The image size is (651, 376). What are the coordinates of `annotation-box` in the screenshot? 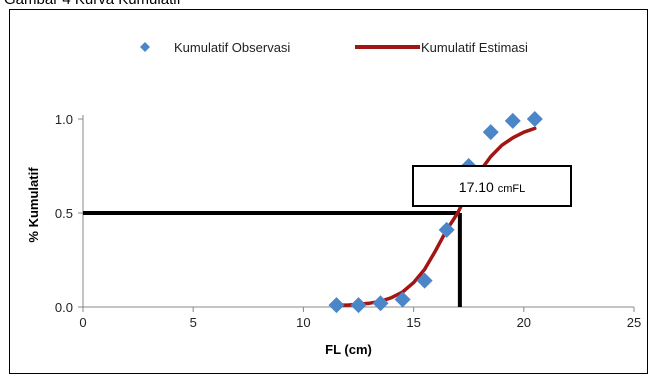 It's located at (492, 186).